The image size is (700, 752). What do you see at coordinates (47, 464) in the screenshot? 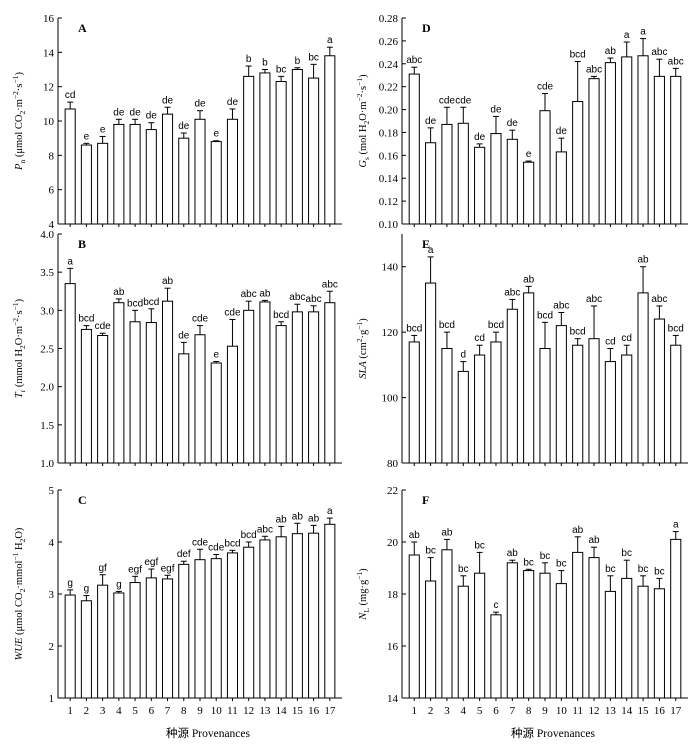
I see `y-tick-label: 1.0` at bounding box center [47, 464].